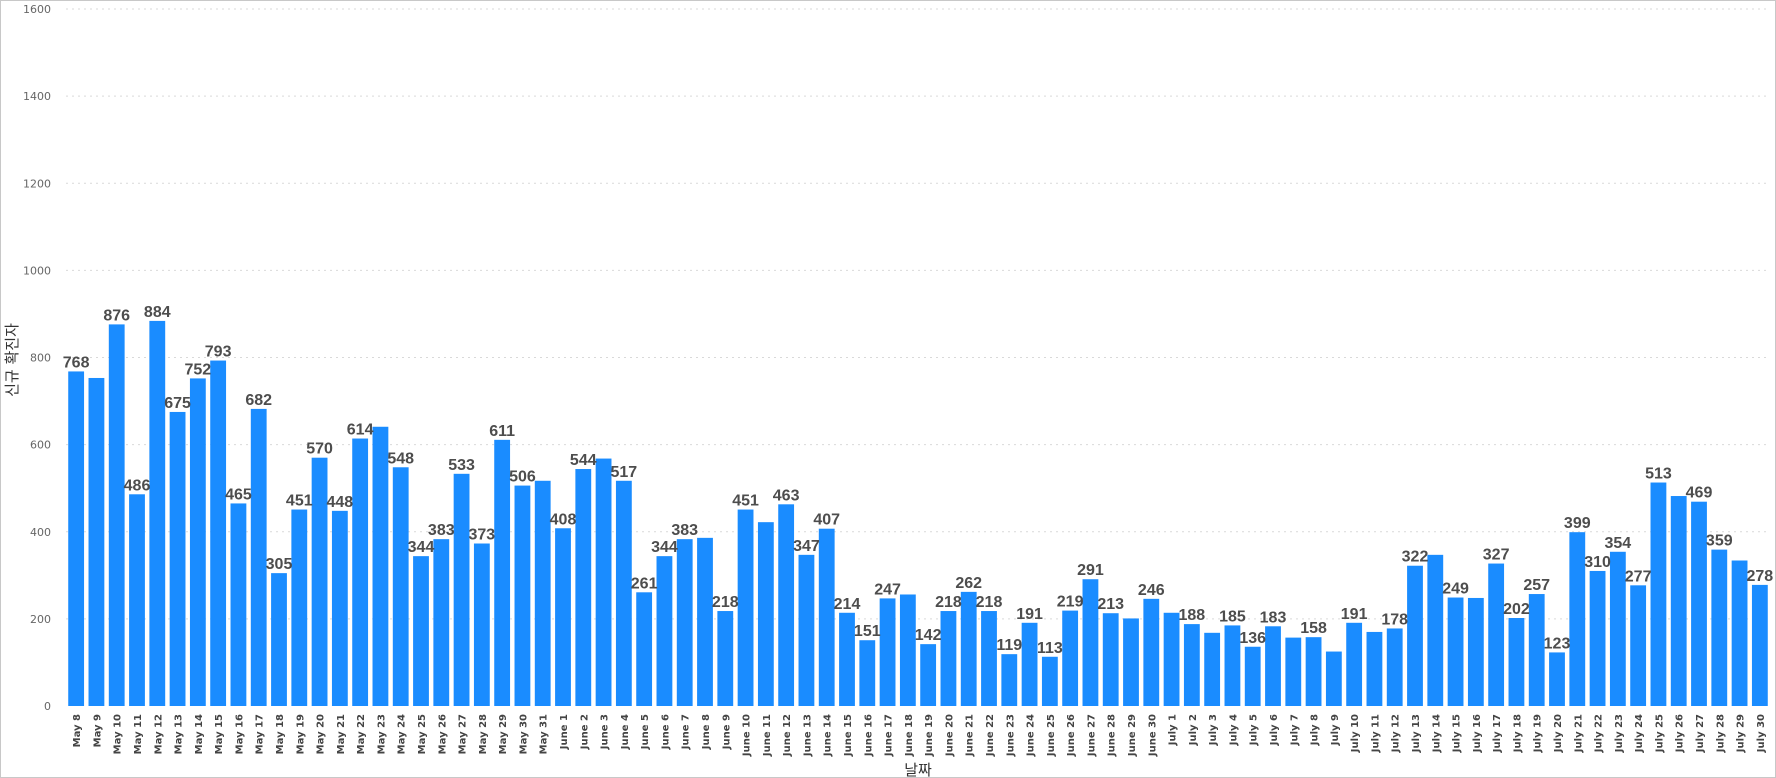  What do you see at coordinates (929, 735) in the screenshot?
I see `x-tick-label: June 19` at bounding box center [929, 735].